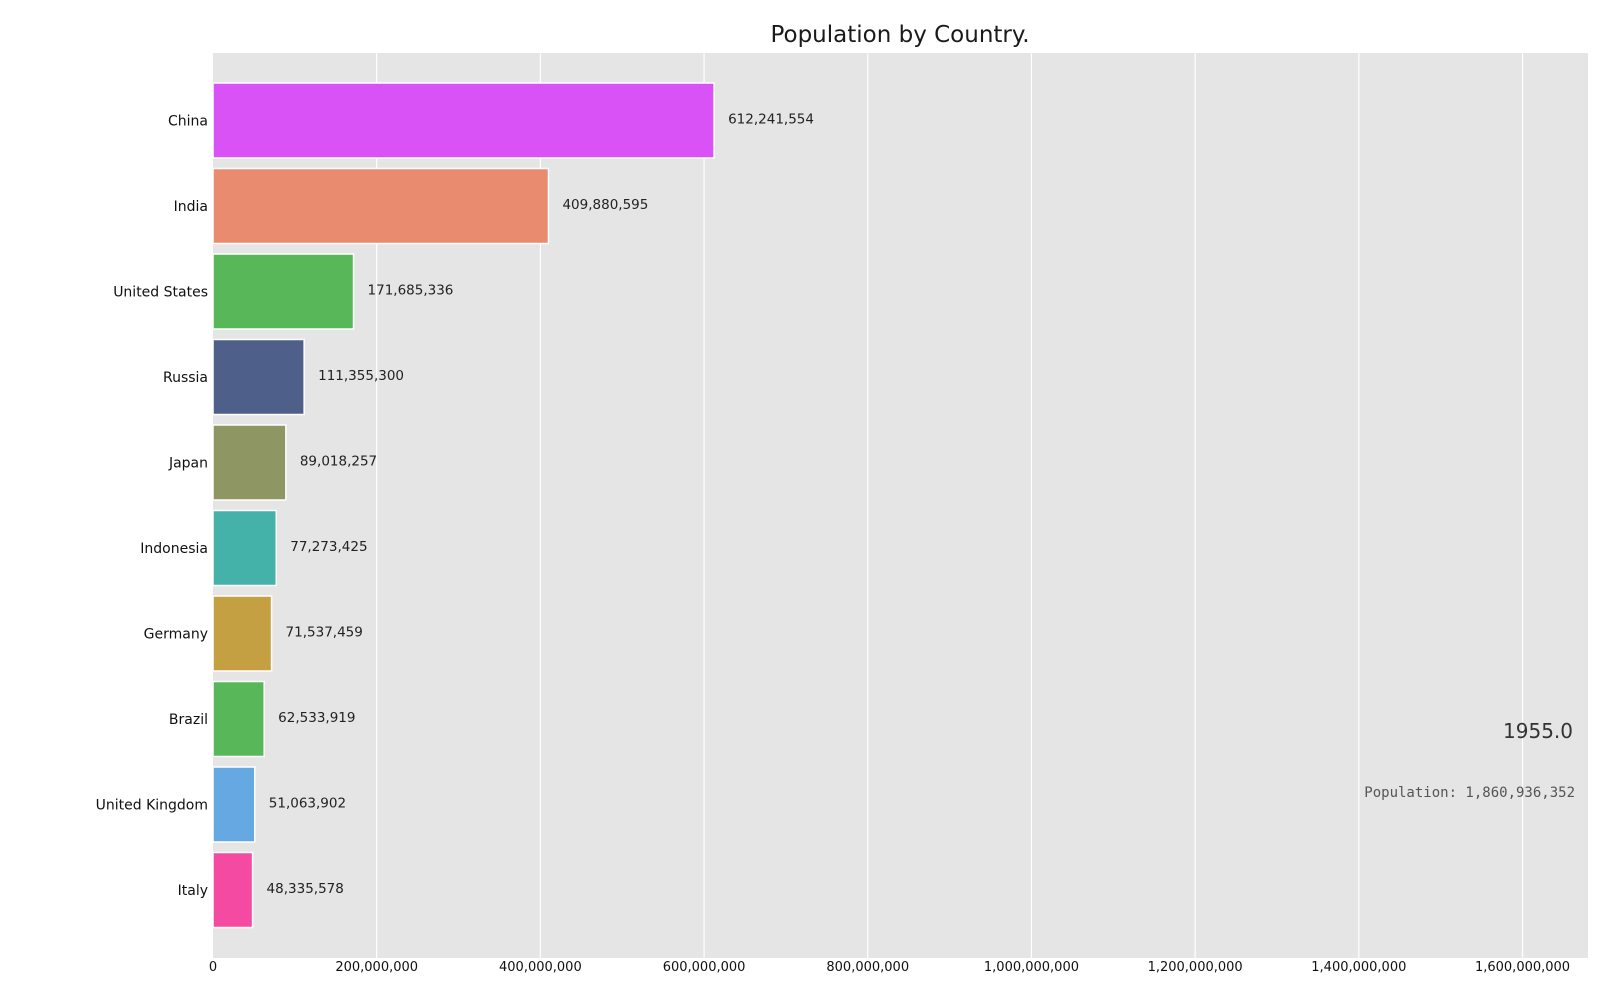 The width and height of the screenshot is (1602, 1008). What do you see at coordinates (188, 464) in the screenshot?
I see `category-label-japan: Japan` at bounding box center [188, 464].